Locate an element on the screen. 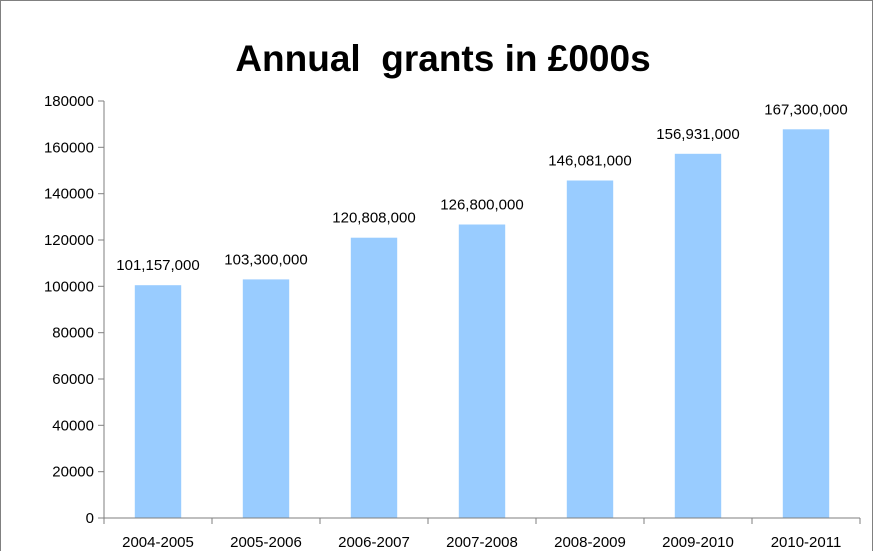 The image size is (873, 551). bar-2004-2005 is located at coordinates (158, 401).